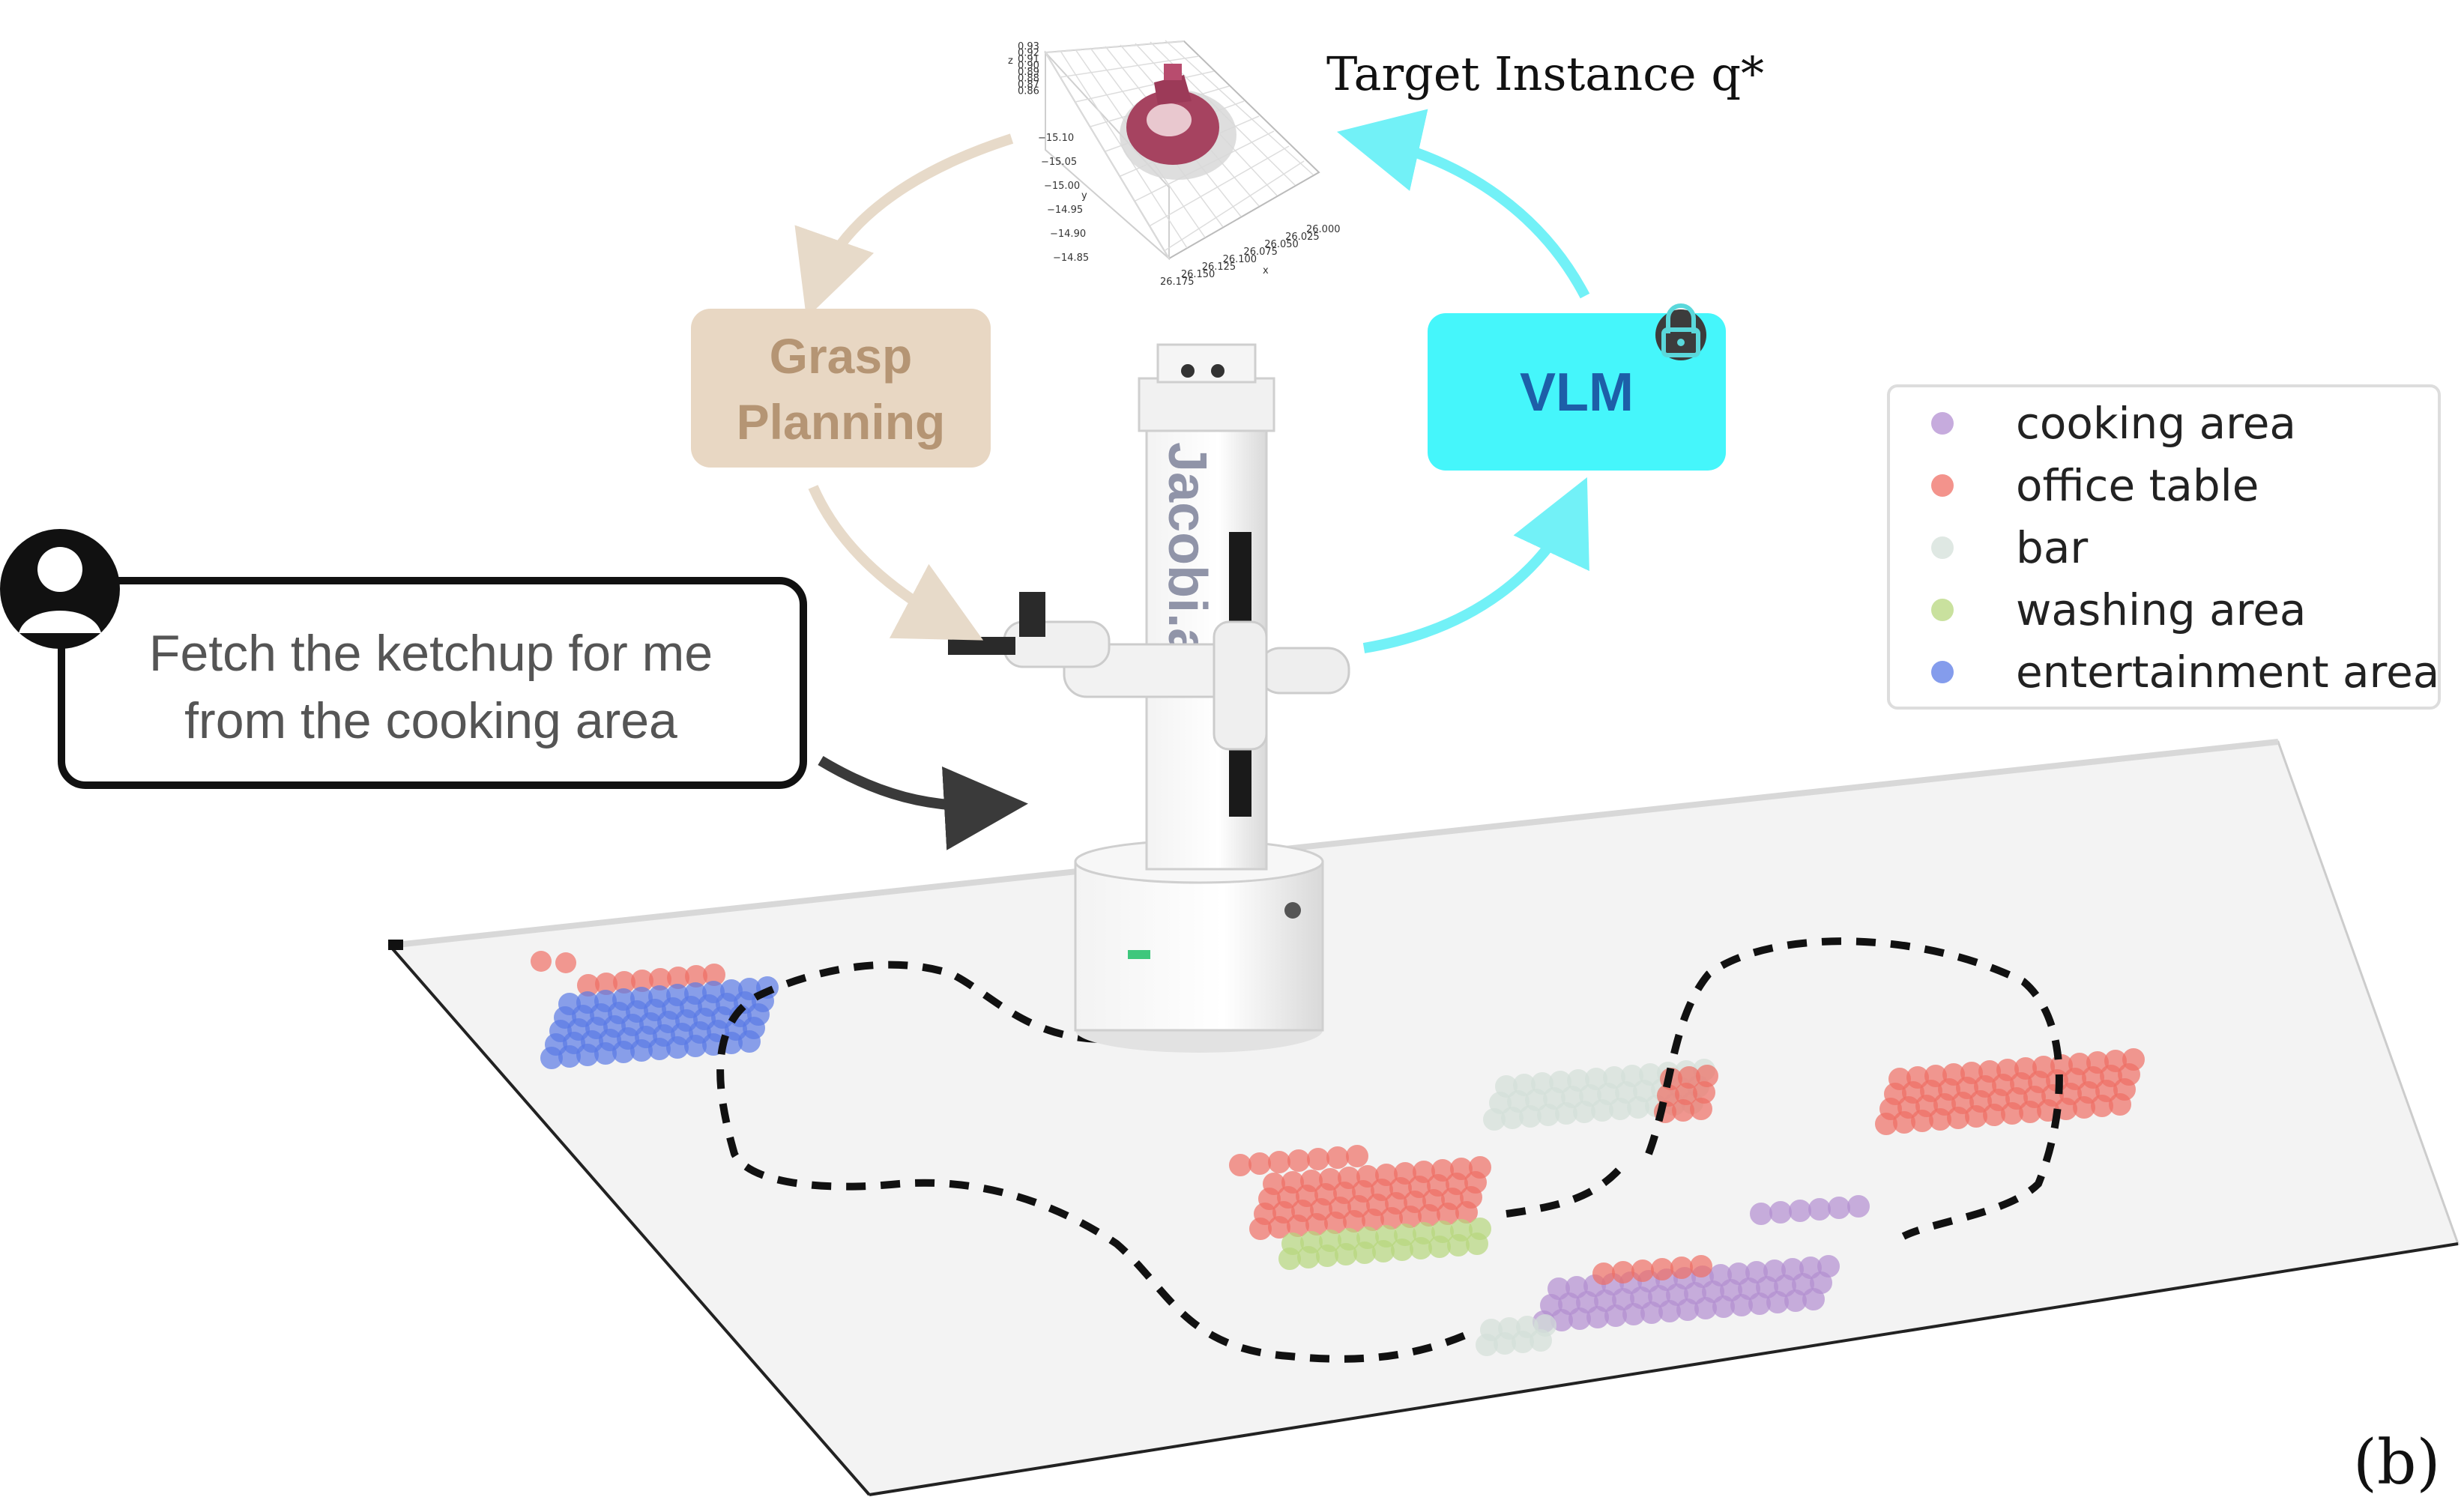  What do you see at coordinates (2161, 609) in the screenshot?
I see `legend-label: washing area` at bounding box center [2161, 609].